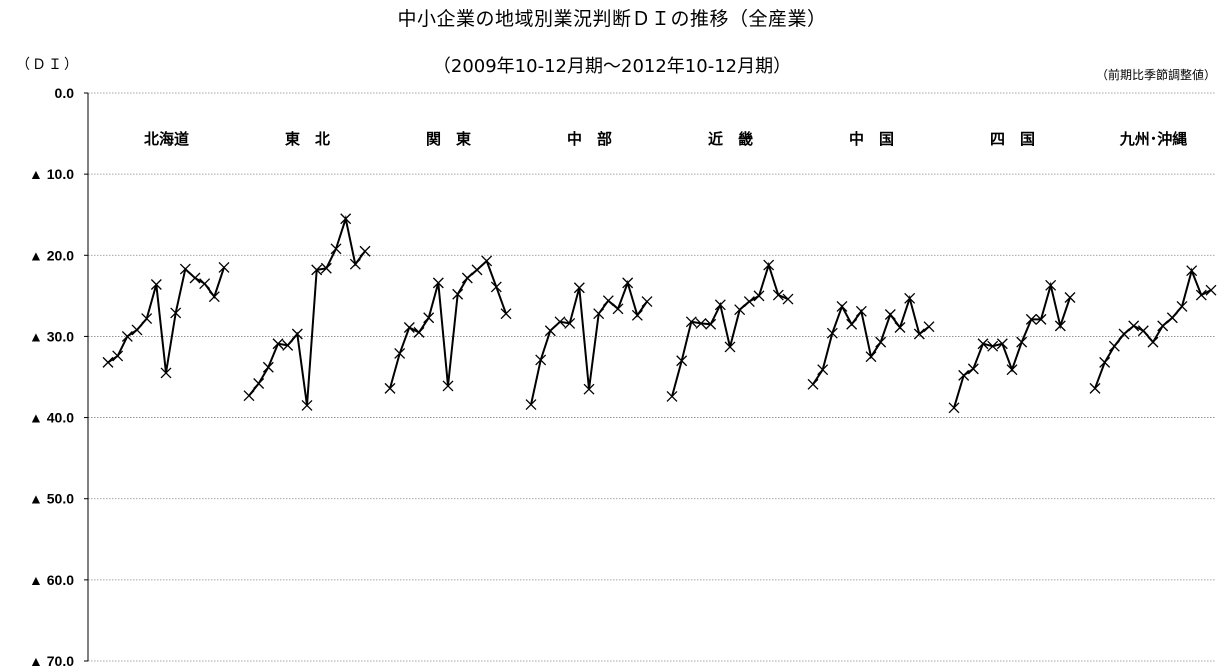 This screenshot has height=668, width=1224. I want to click on chart-title: 中小企業の地域別業況判断ＤＩの推移（全産業）, so click(612, 19).